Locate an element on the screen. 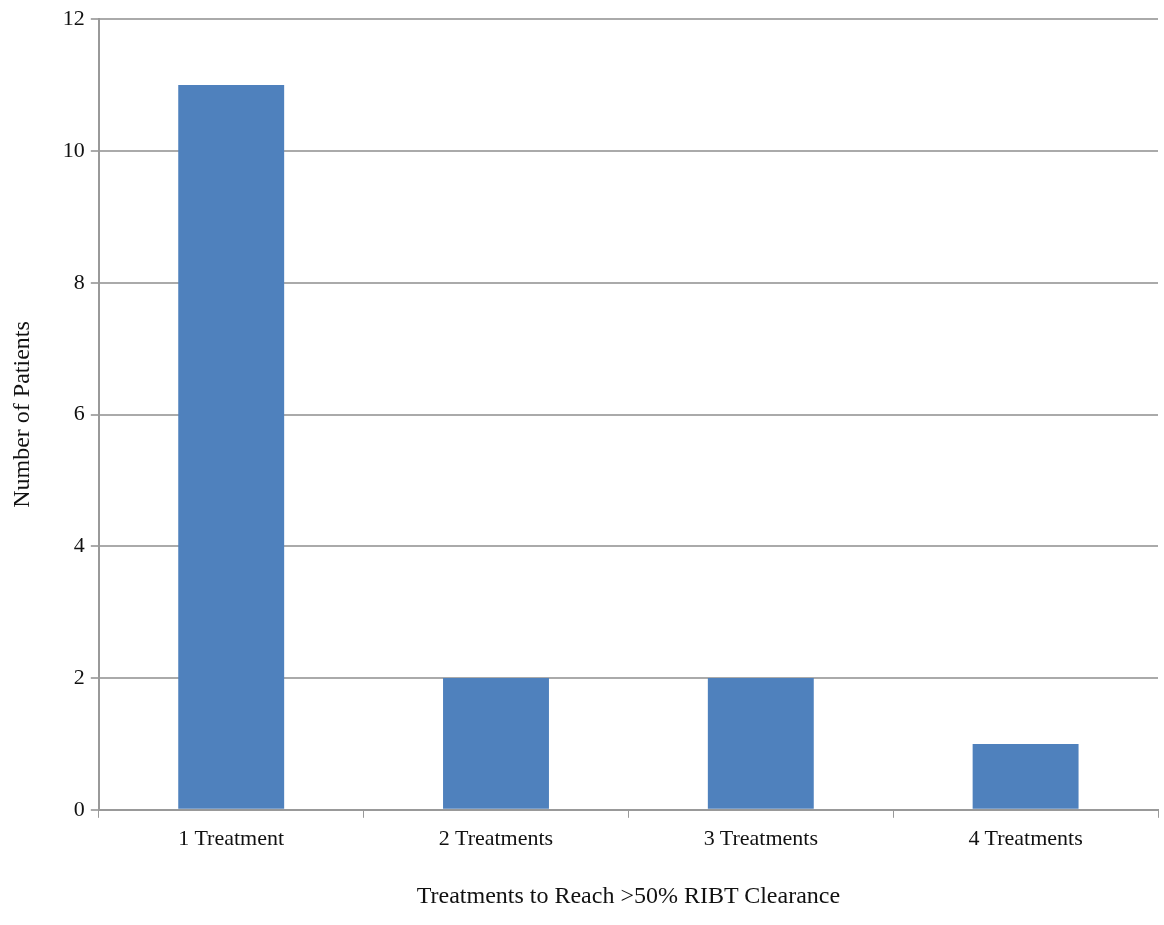 This screenshot has height=925, width=1164. x-tick-label: 2 Treatments is located at coordinates (496, 837).